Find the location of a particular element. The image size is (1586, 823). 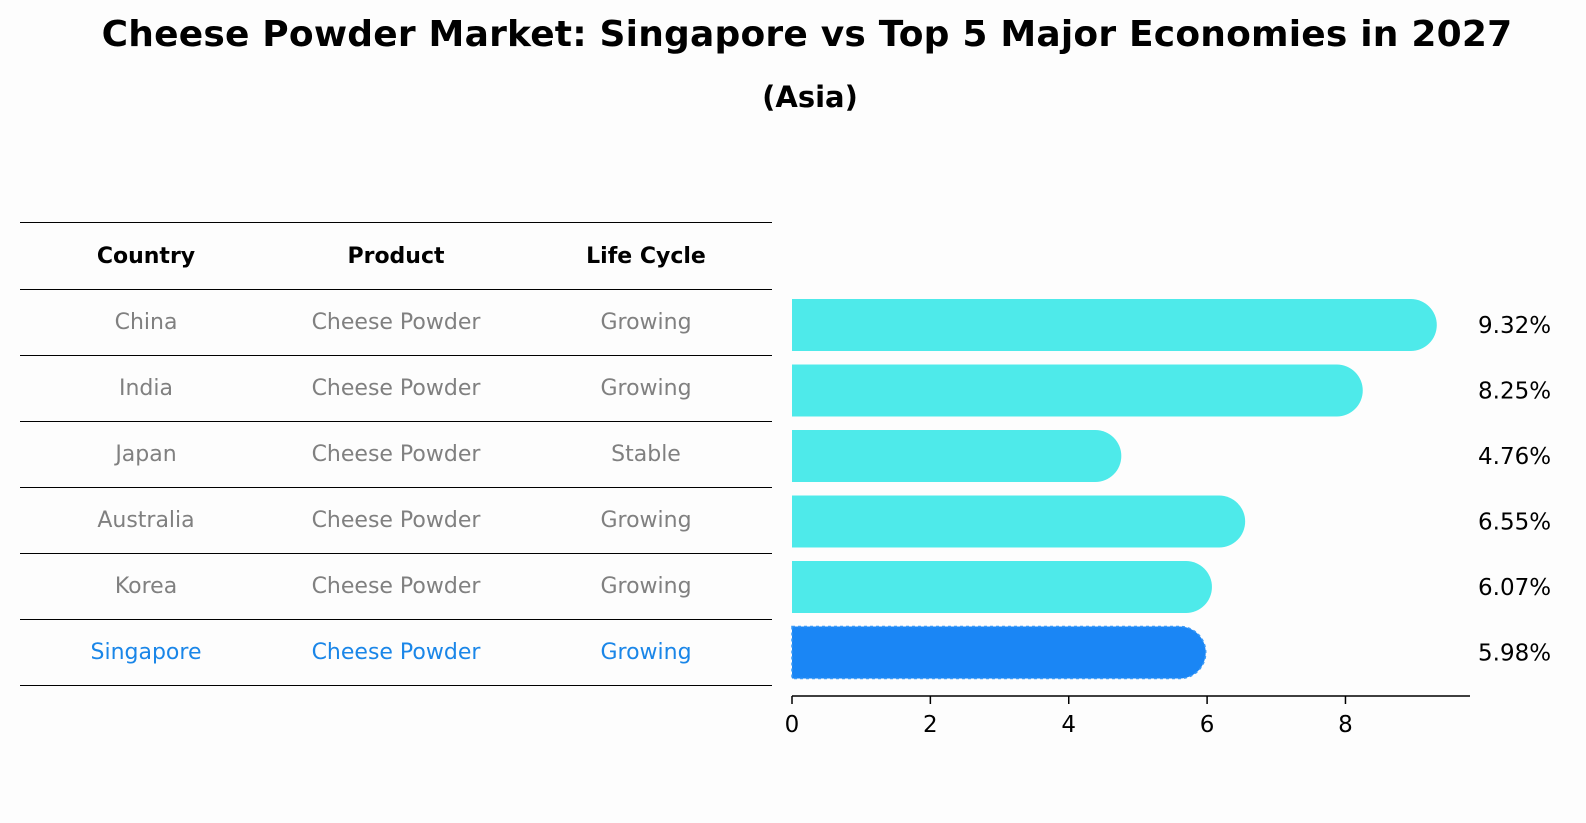

x-tick-label: 8 is located at coordinates (1345, 725).